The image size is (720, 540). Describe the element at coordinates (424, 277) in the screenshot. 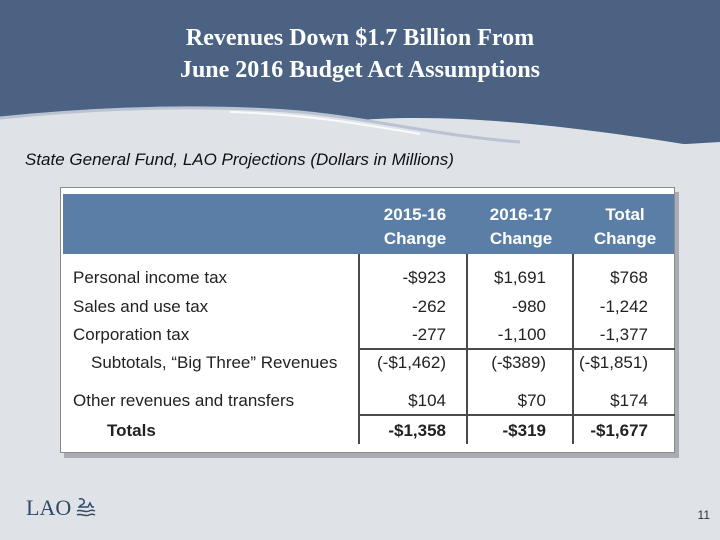

I see `cell-2015-16: -$923` at that location.